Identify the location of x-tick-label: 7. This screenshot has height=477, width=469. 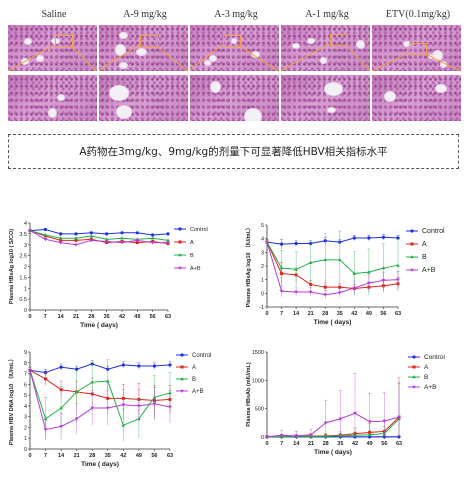
(281, 444).